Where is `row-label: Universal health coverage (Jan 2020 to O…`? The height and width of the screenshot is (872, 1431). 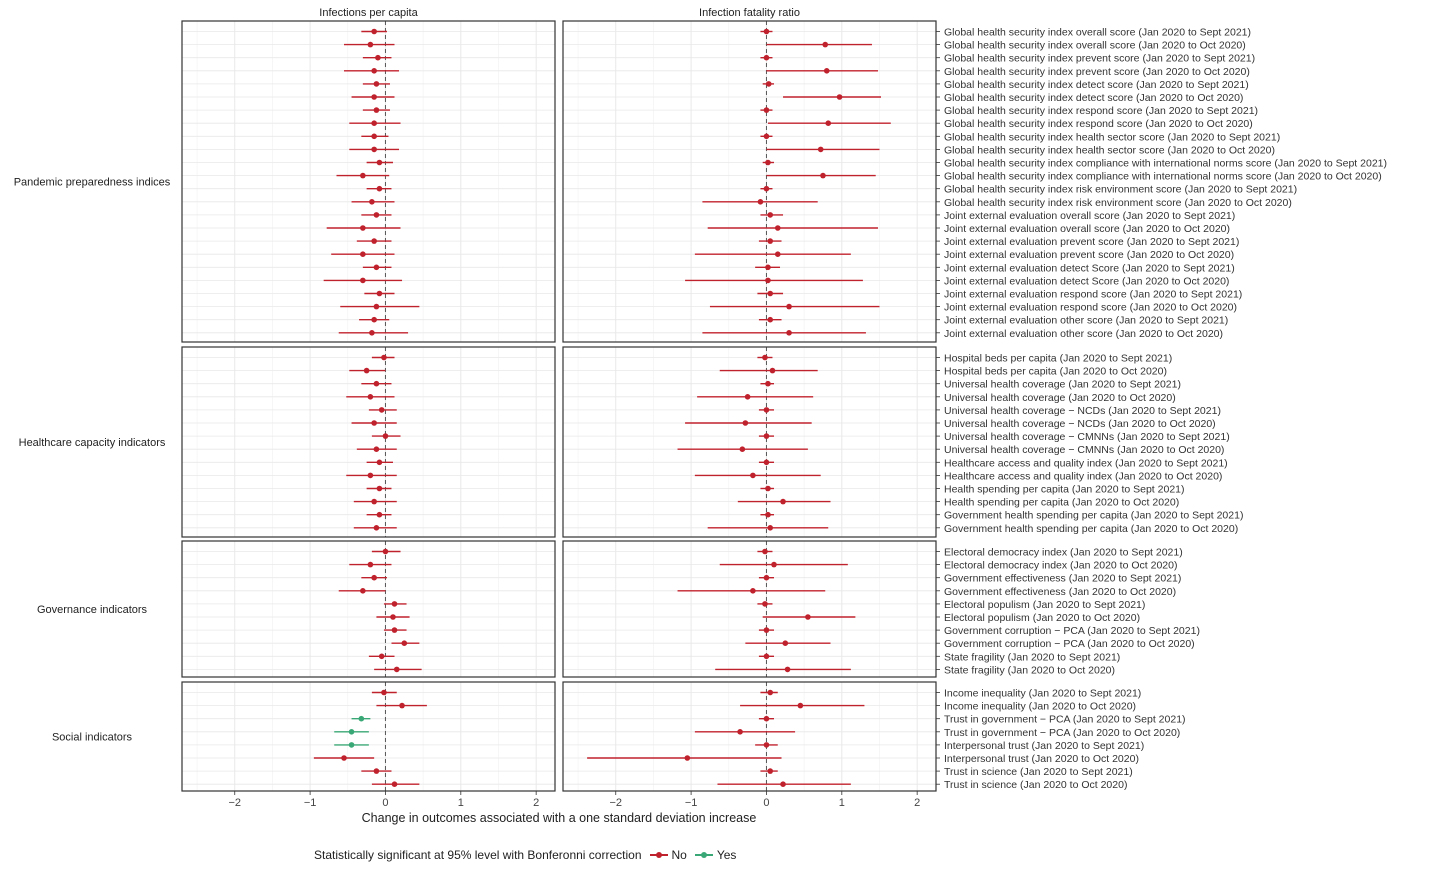 row-label: Universal health coverage (Jan 2020 to O… is located at coordinates (1060, 398).